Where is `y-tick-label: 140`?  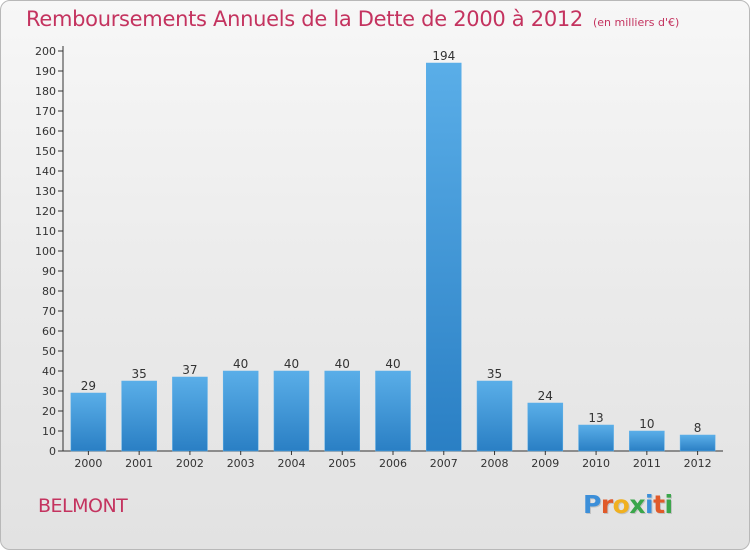 y-tick-label: 140 is located at coordinates (45, 171).